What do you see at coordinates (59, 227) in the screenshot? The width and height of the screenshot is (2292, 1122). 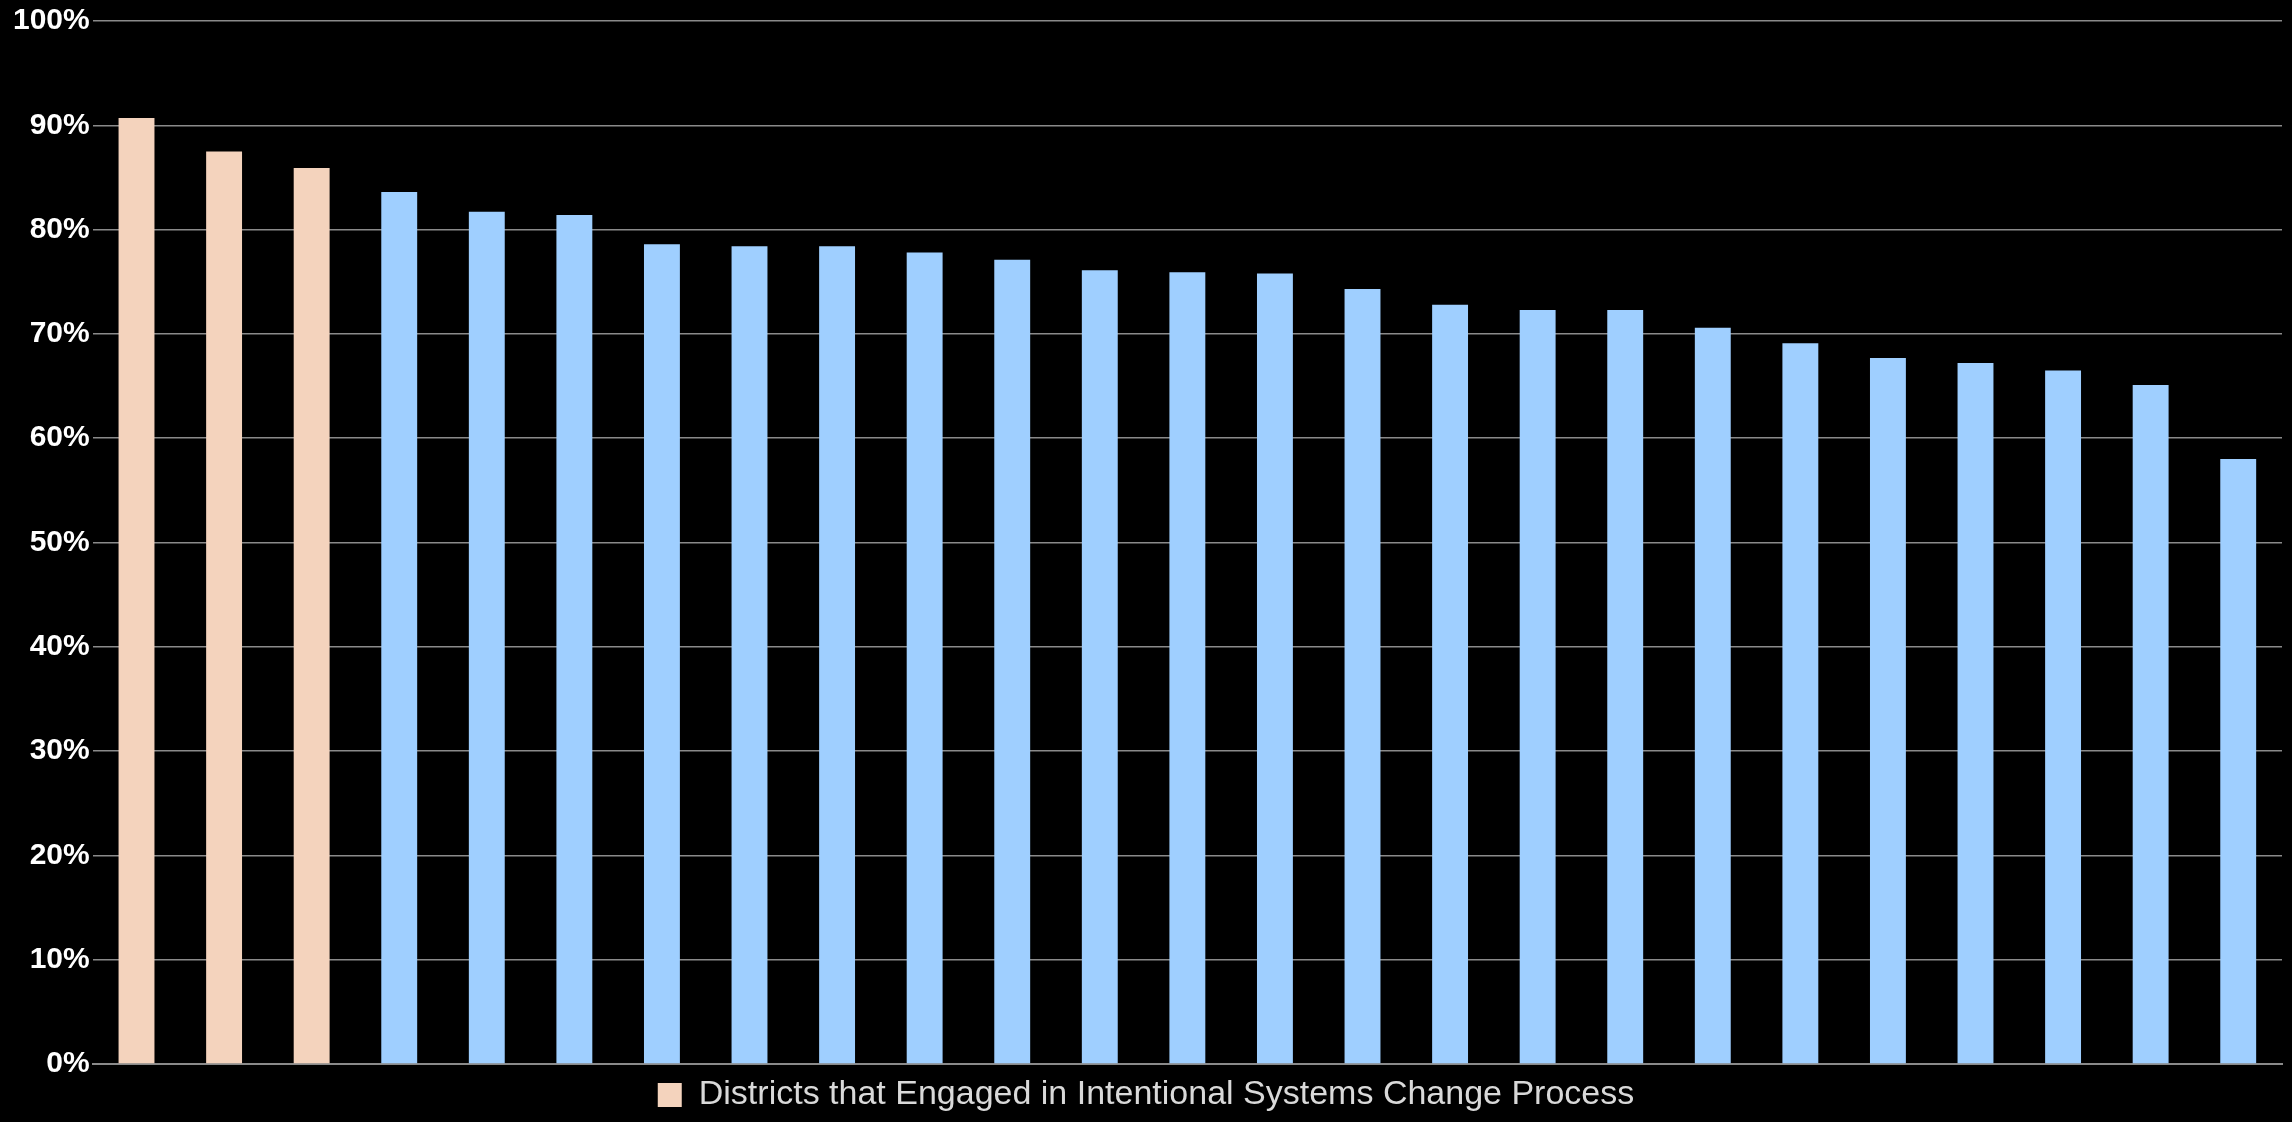 I see `y-tick-label: 80%` at bounding box center [59, 227].